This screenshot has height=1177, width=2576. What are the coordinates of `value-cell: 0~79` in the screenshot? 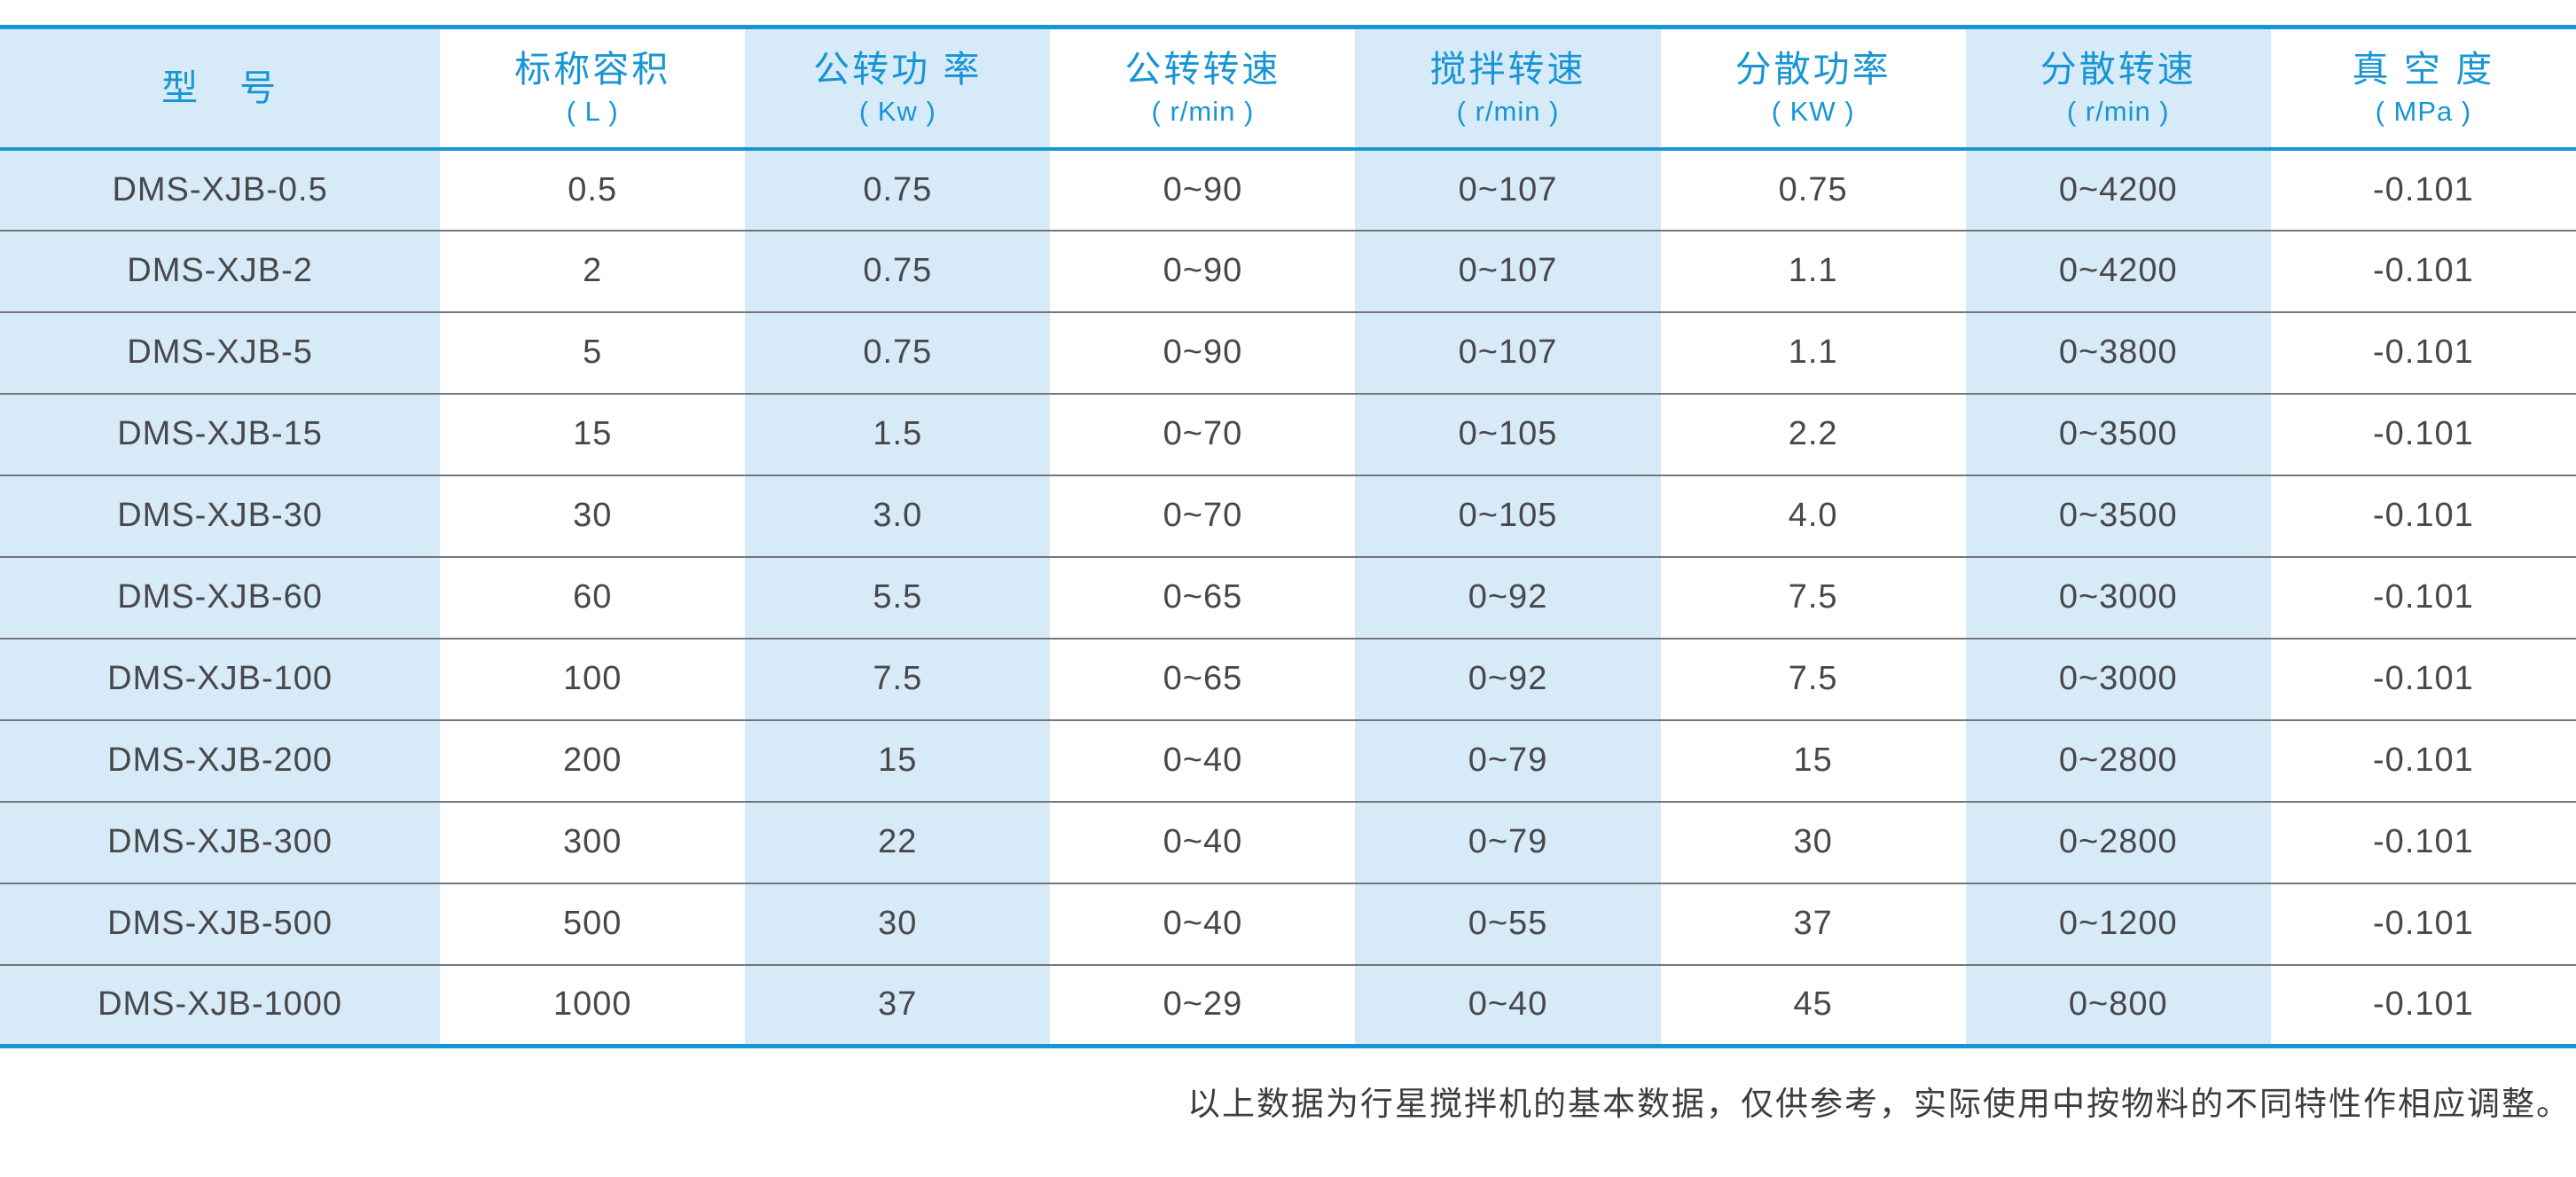 It's located at (1508, 760).